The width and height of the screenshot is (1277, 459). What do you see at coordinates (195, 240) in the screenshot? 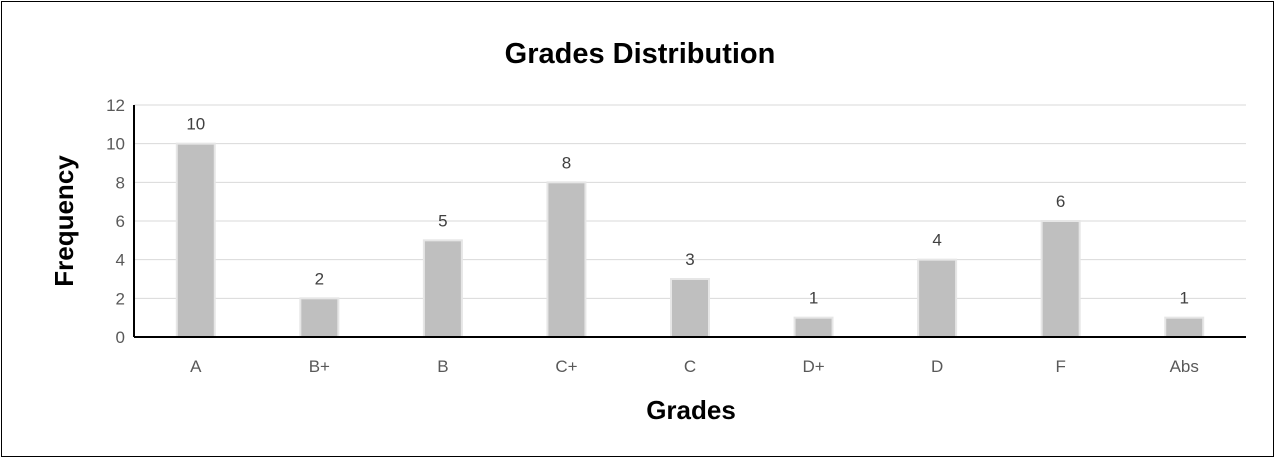
I see `bar-a` at bounding box center [195, 240].